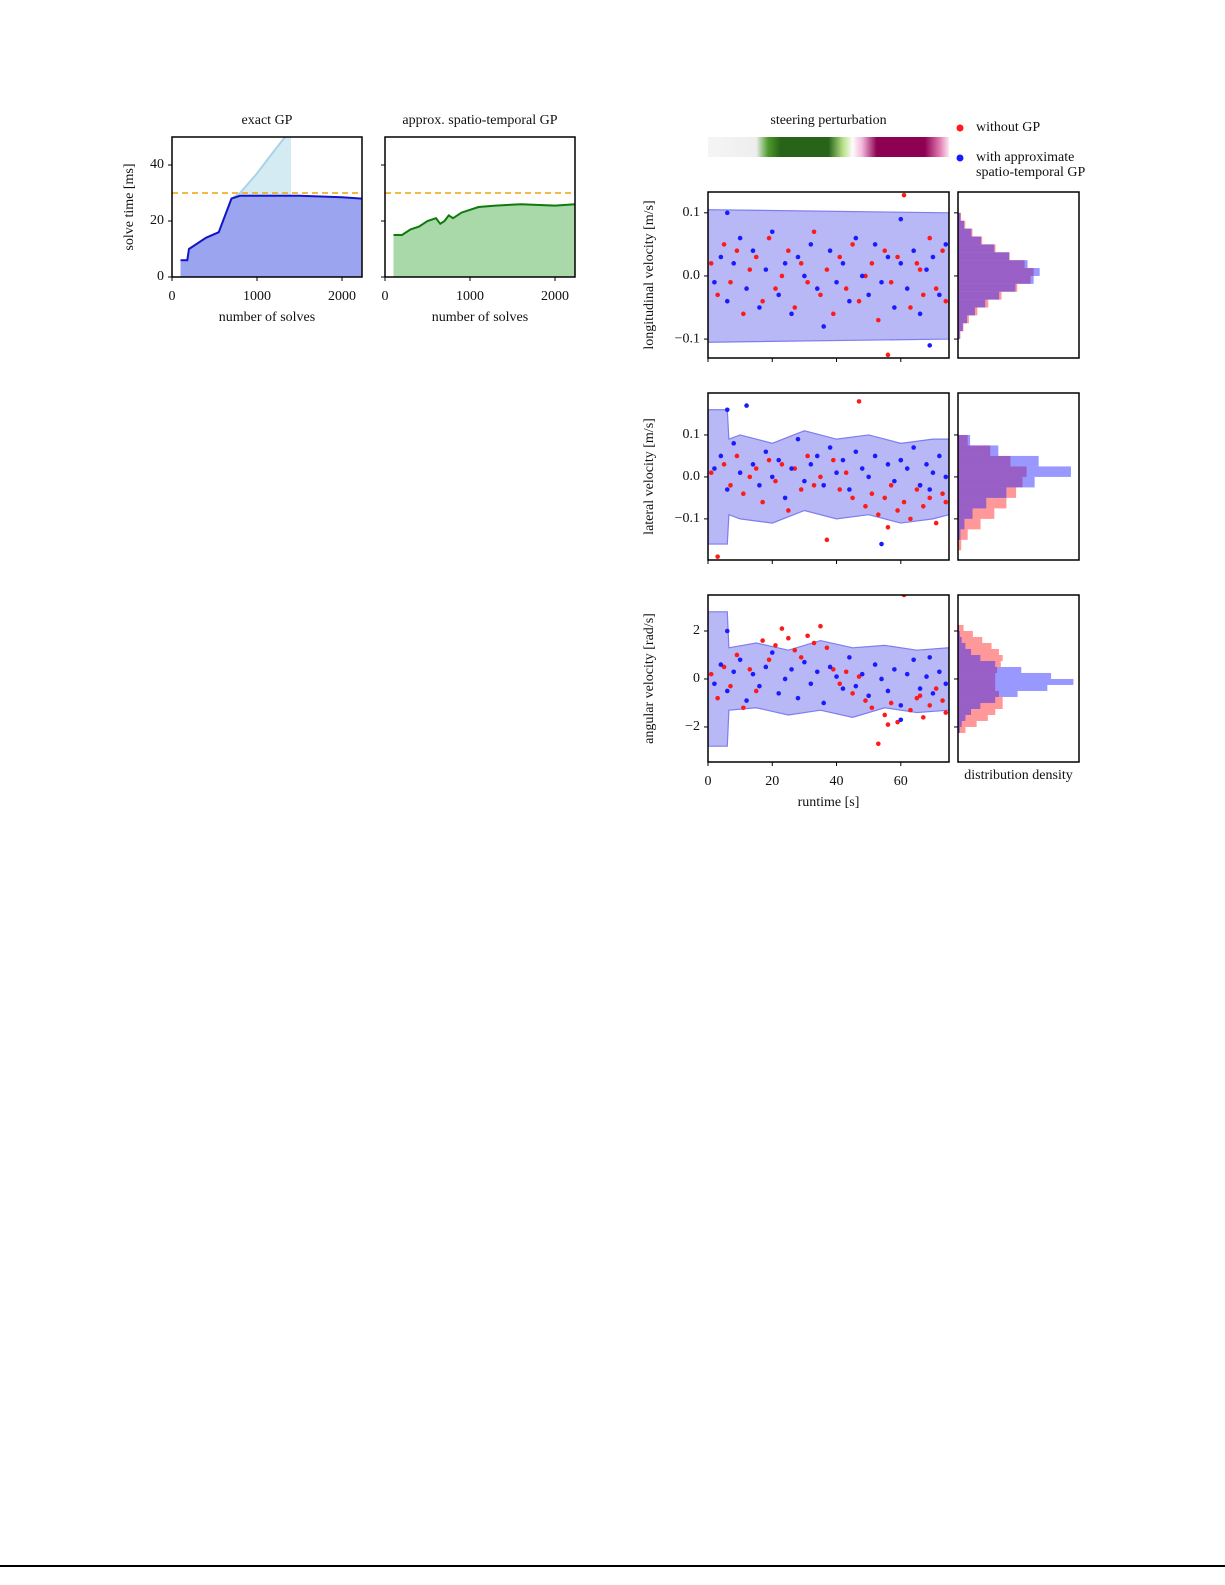 The height and width of the screenshot is (1585, 1225). I want to click on y-tick-label: 0.0, so click(692, 476).